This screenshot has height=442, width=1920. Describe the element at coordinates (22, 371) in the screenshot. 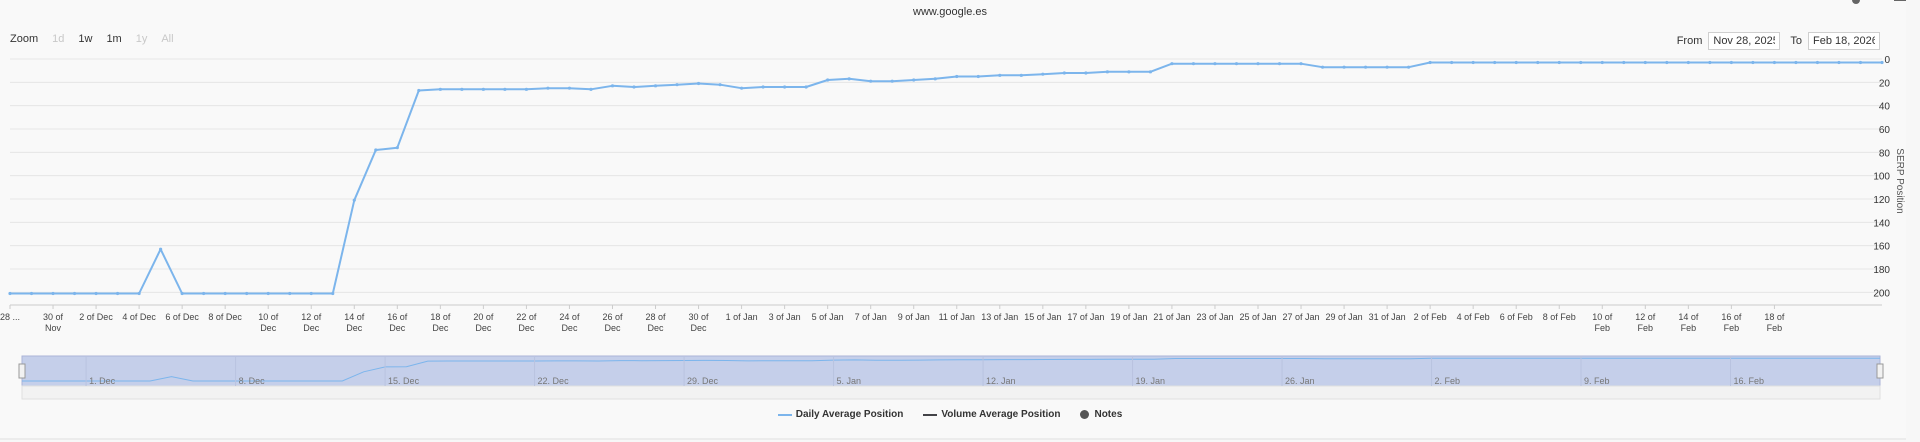

I see `navigator-left-handle` at that location.